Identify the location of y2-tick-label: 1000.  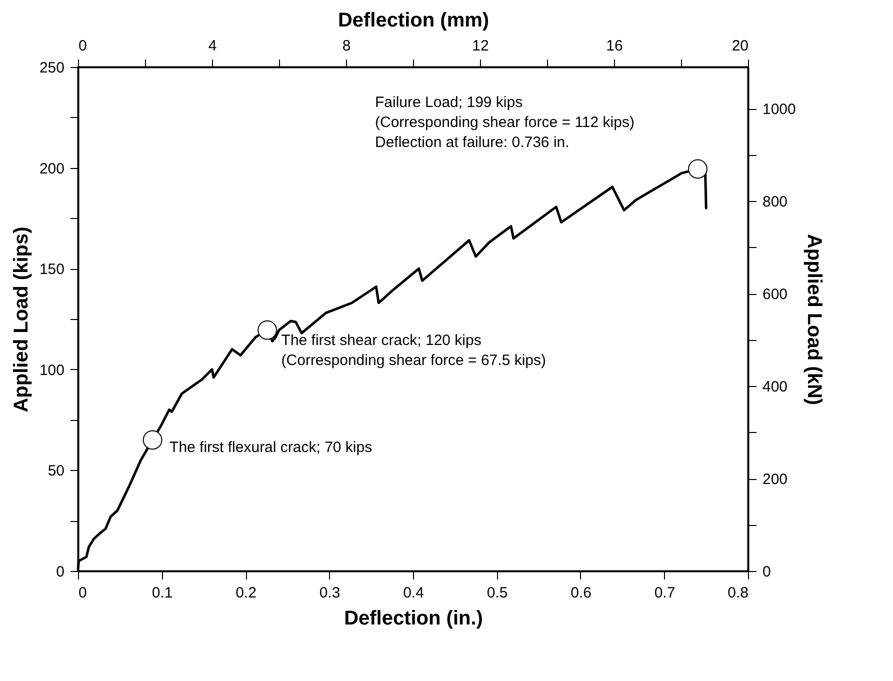
(779, 109).